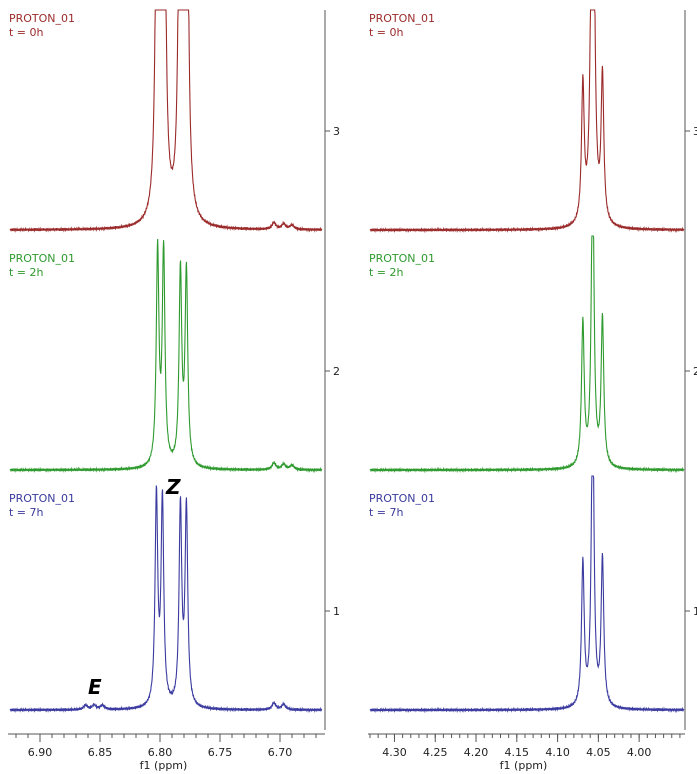 Image resolution: width=697 pixels, height=774 pixels. I want to click on x-tick-label: 6.90, so click(40, 752).